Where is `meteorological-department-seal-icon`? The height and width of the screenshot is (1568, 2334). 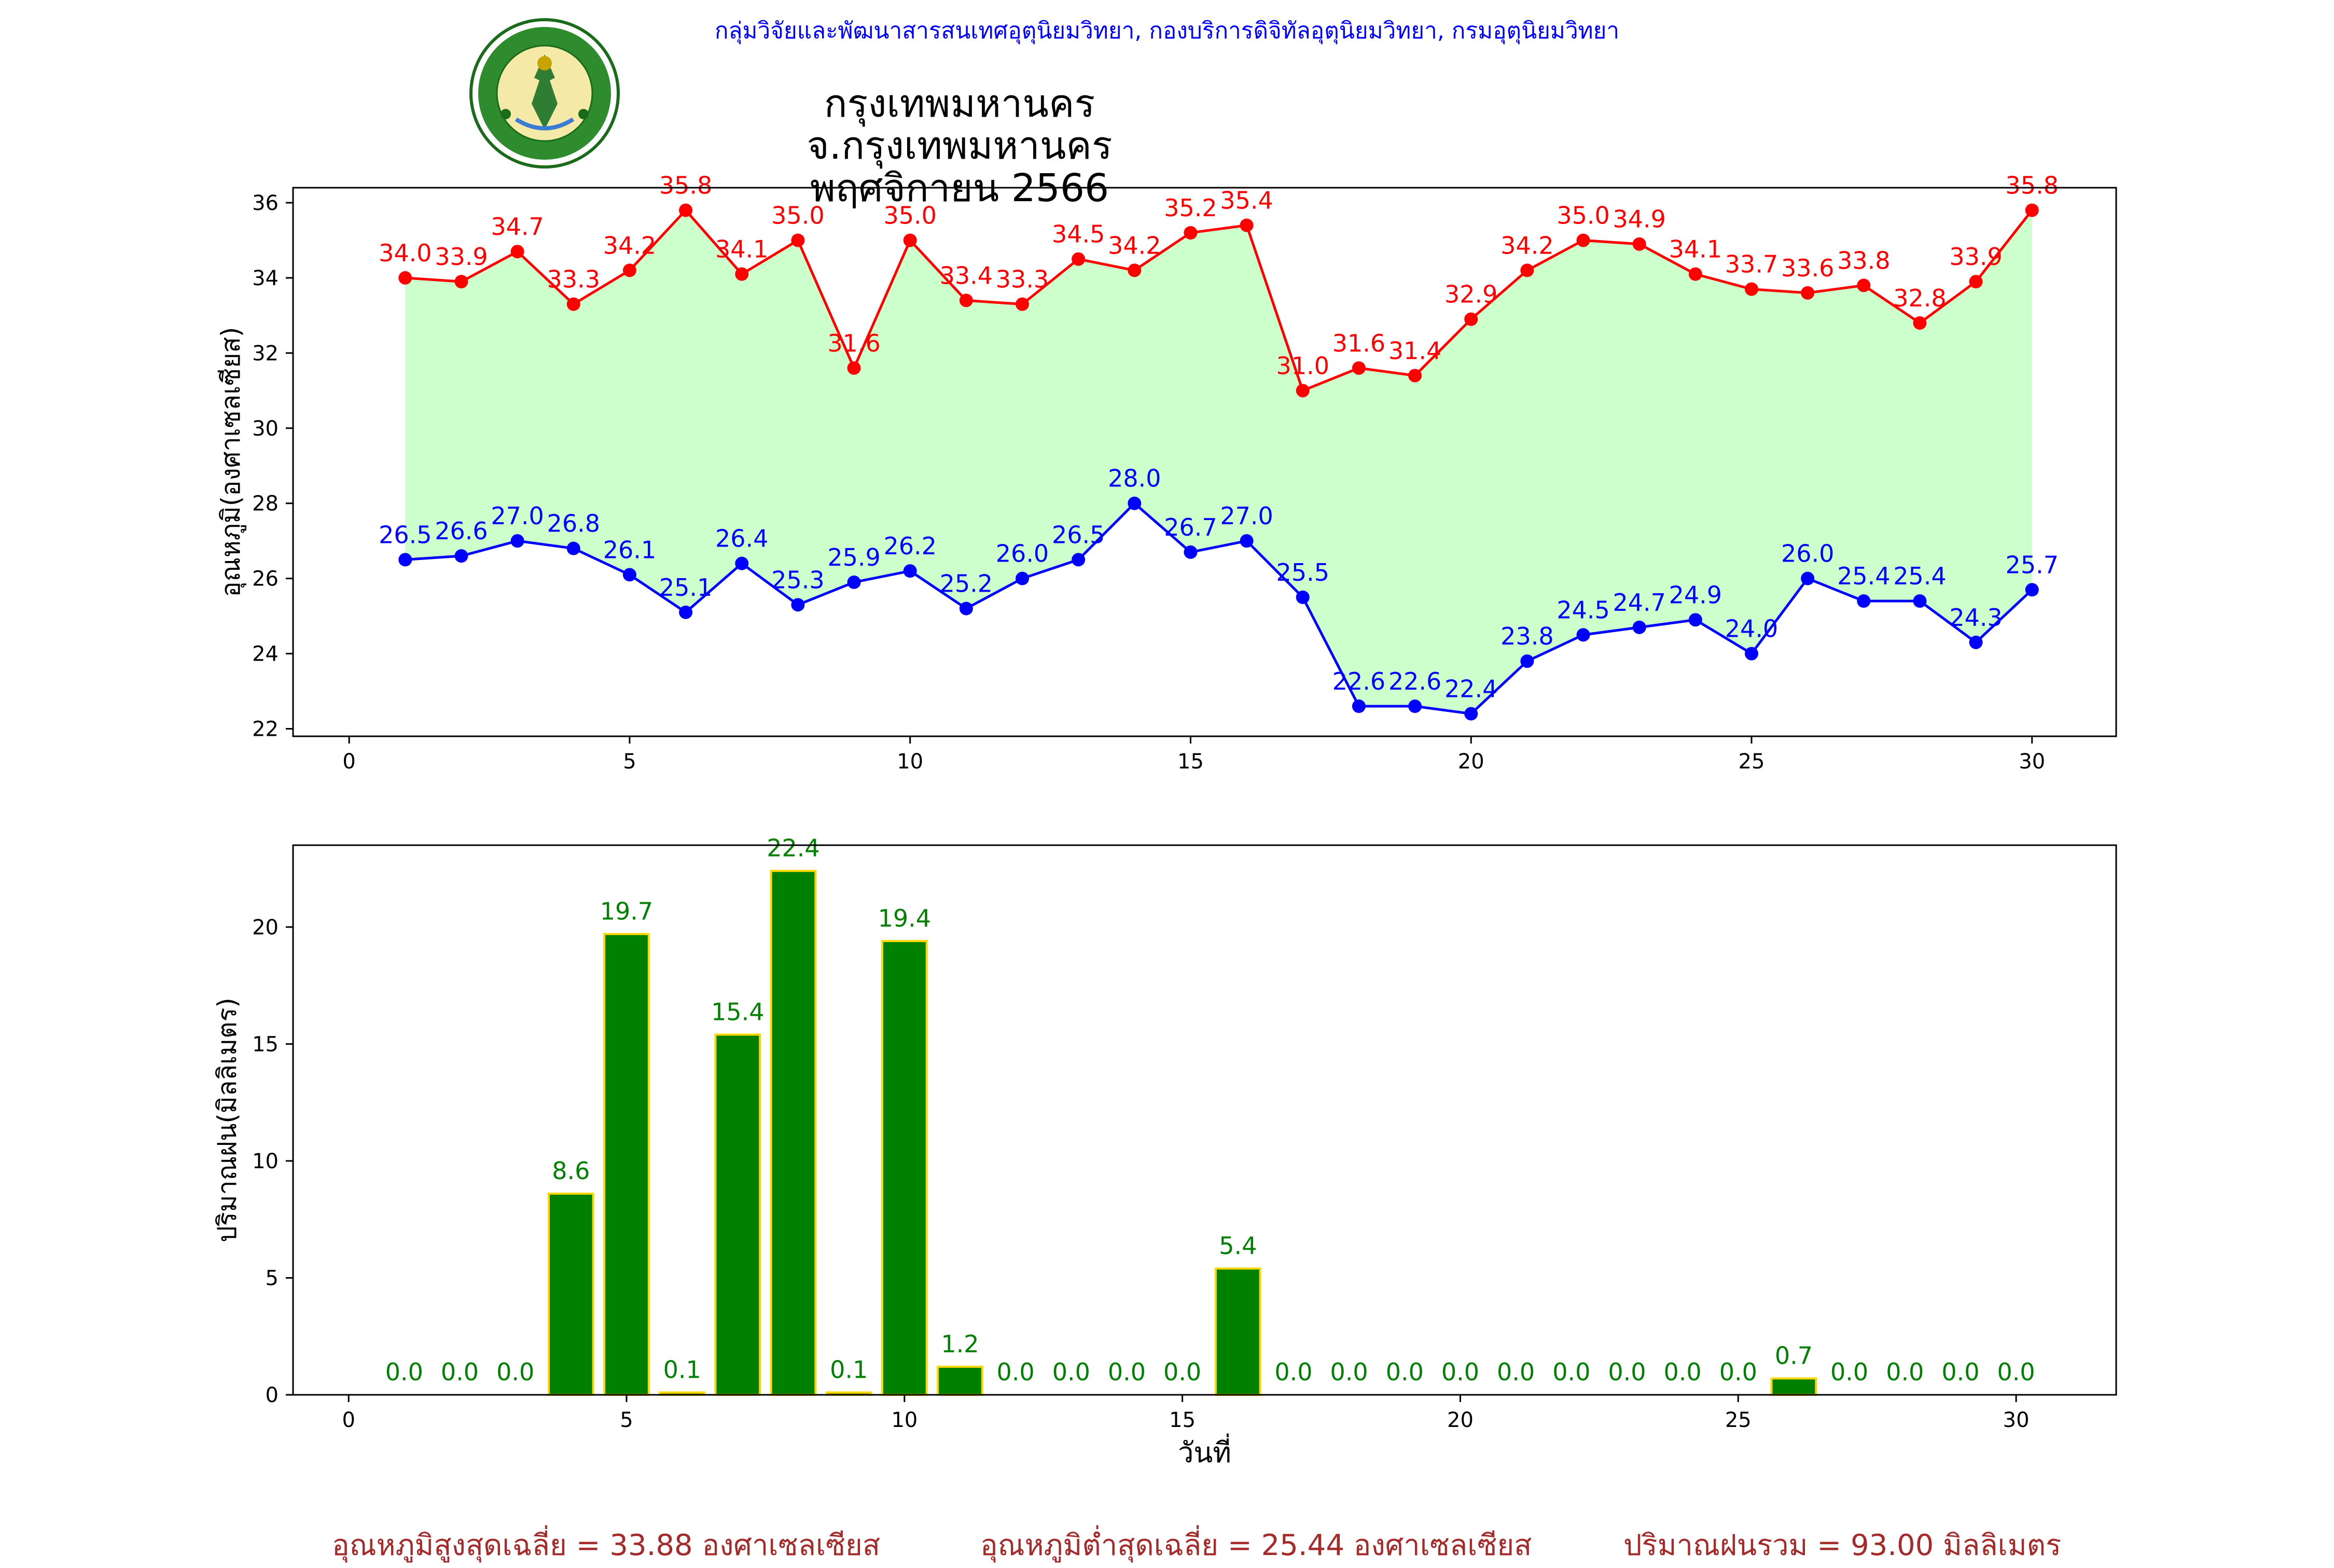 meteorological-department-seal-icon is located at coordinates (544, 93).